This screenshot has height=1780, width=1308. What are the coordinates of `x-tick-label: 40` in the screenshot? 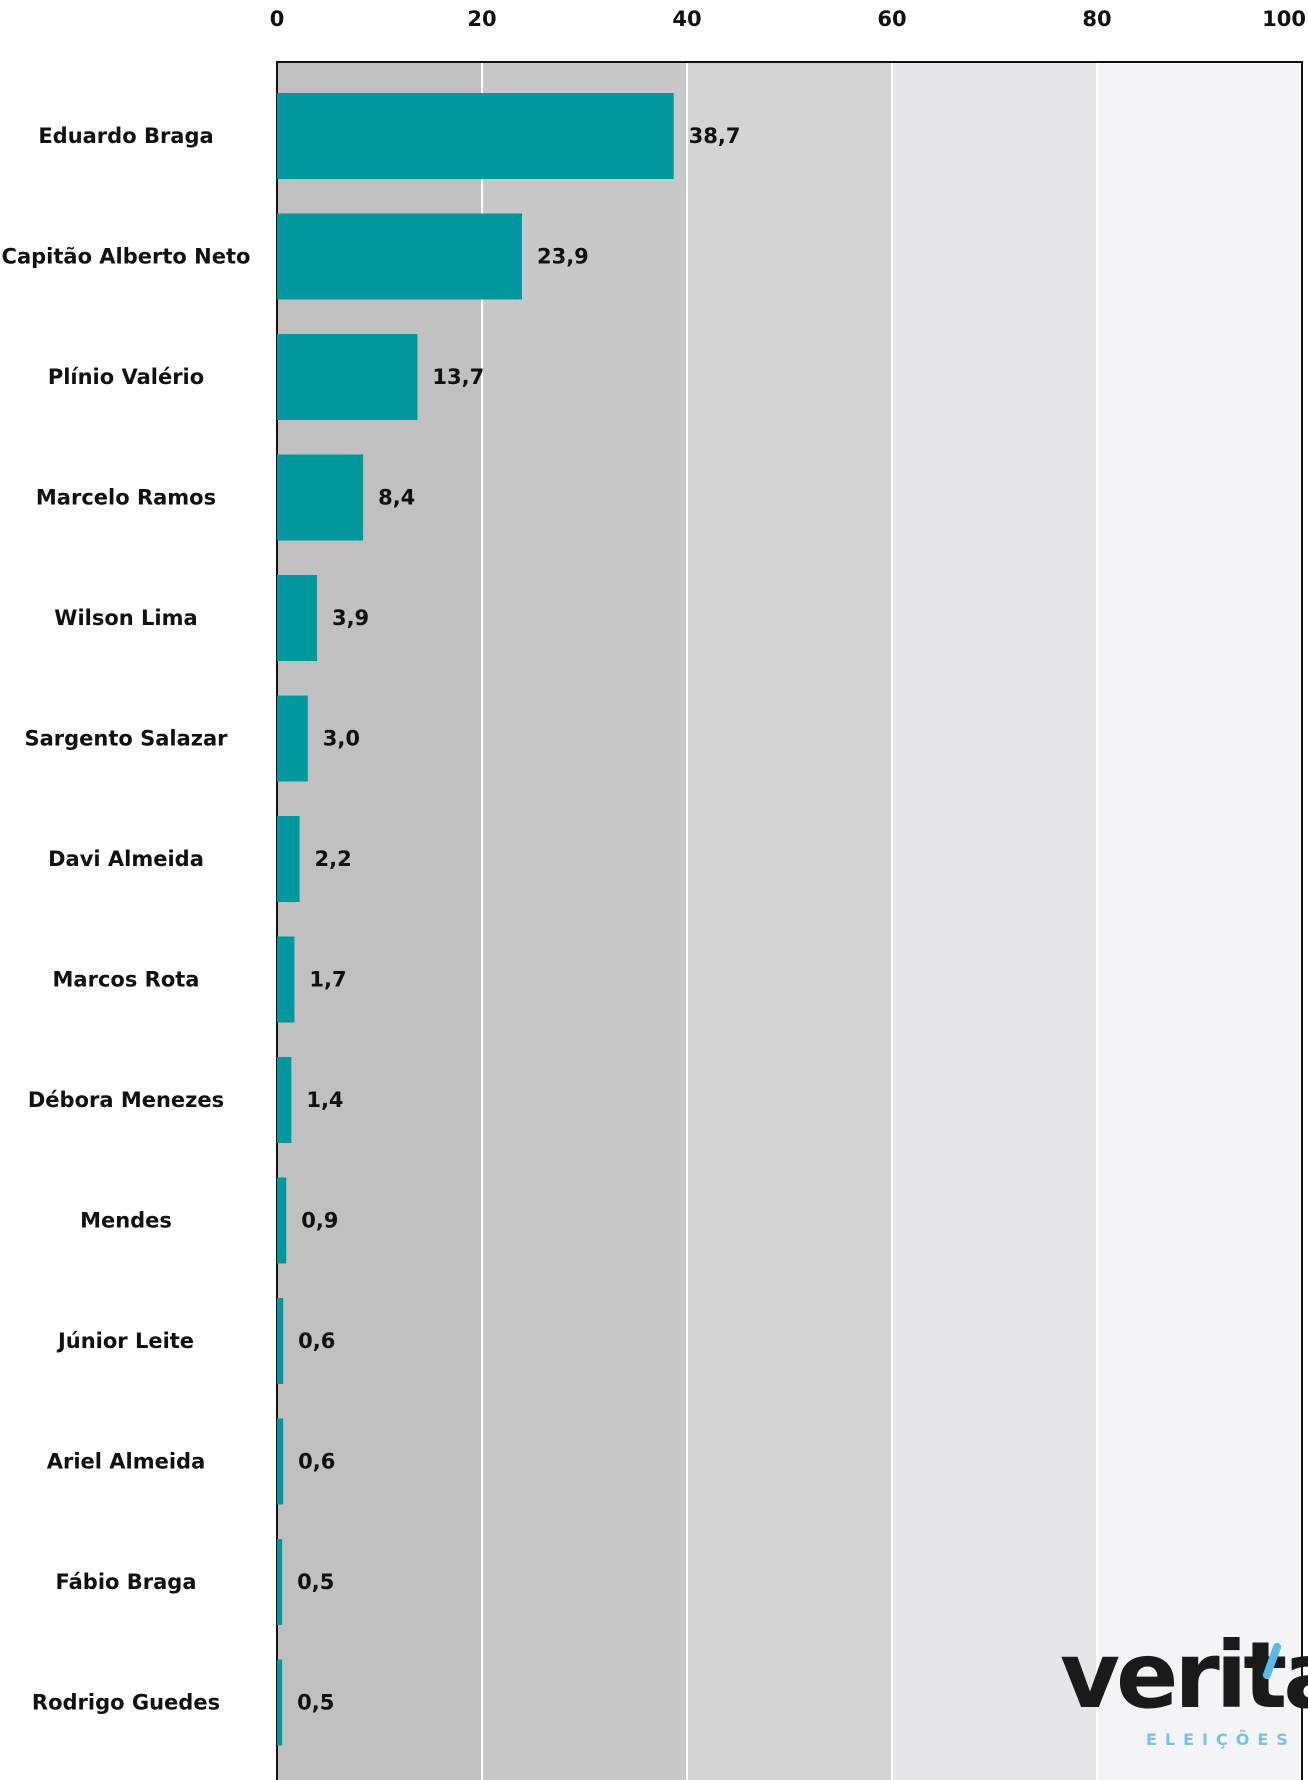 It's located at (686, 19).